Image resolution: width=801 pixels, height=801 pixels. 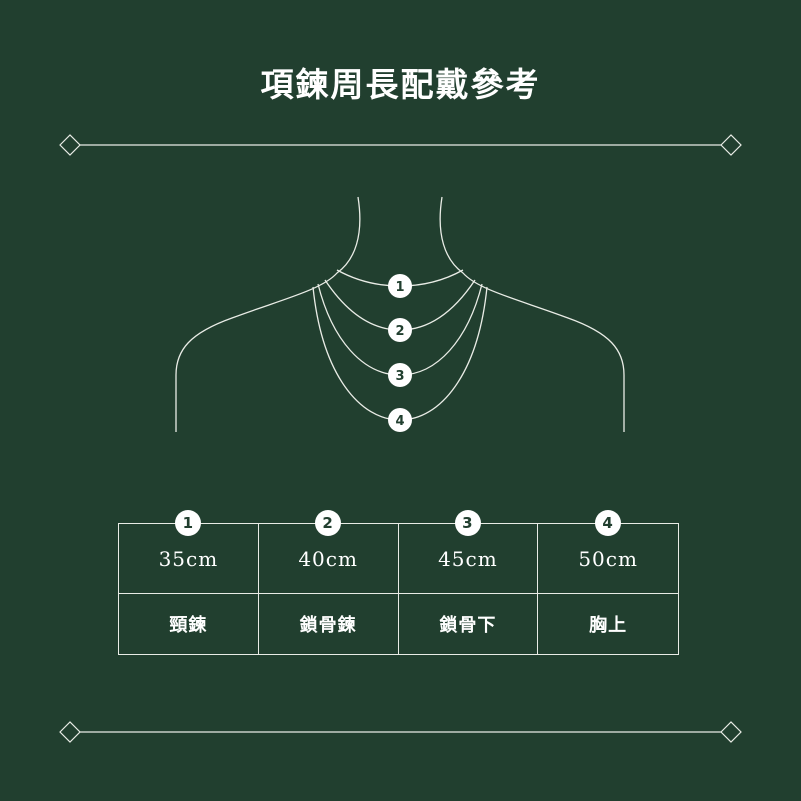 I want to click on svg-text: 3, so click(x=399, y=376).